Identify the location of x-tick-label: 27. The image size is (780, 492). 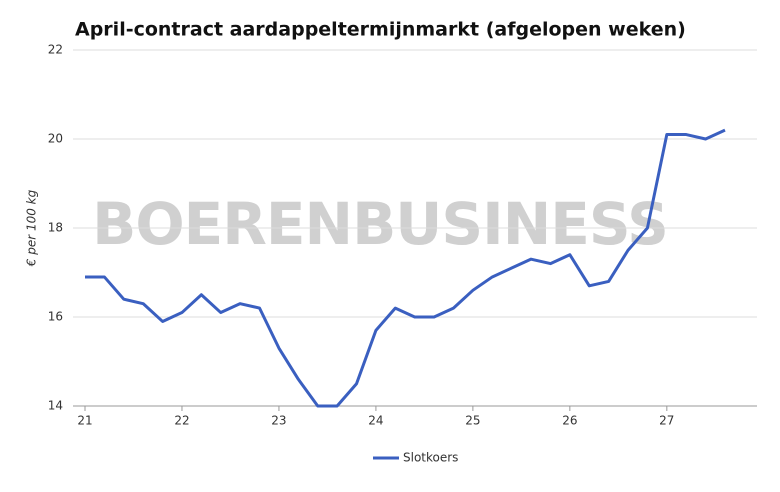
(666, 421).